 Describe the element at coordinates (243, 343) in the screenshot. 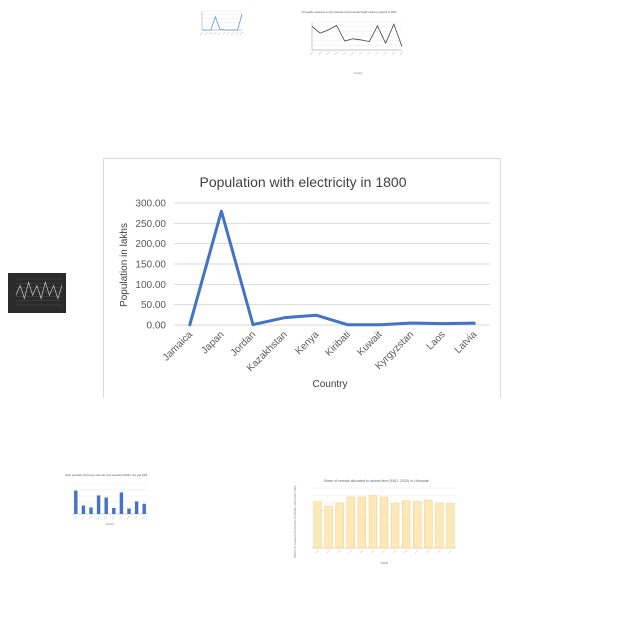

I see `x-tick-label: Jordan` at that location.